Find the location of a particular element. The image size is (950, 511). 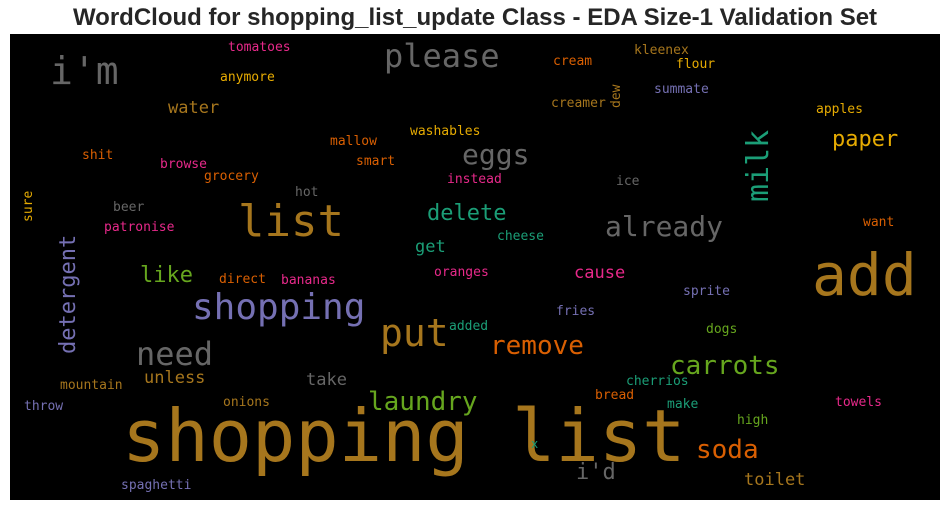

word-summate: summate is located at coordinates (681, 89).